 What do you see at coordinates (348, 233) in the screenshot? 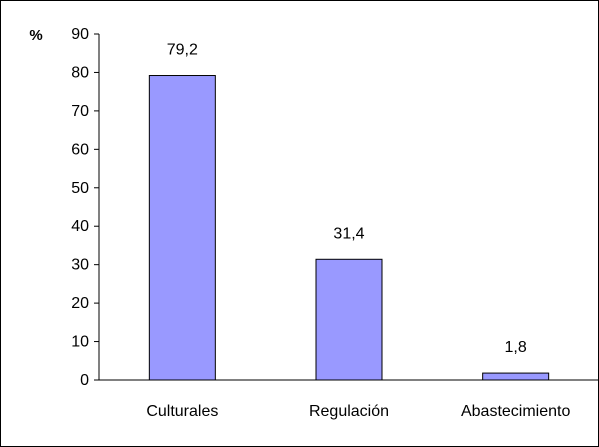
I see `value-label: 31,4` at bounding box center [348, 233].